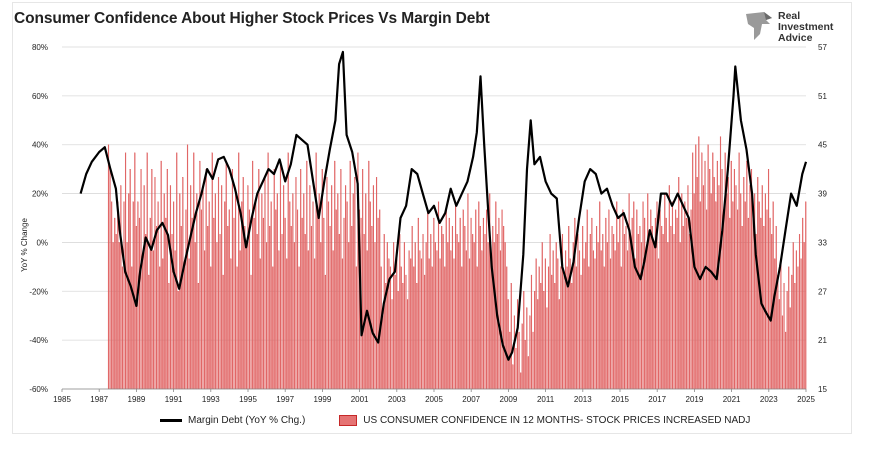 This screenshot has height=453, width=869. I want to click on brand-logo: Real Investment Advice, so click(794, 27).